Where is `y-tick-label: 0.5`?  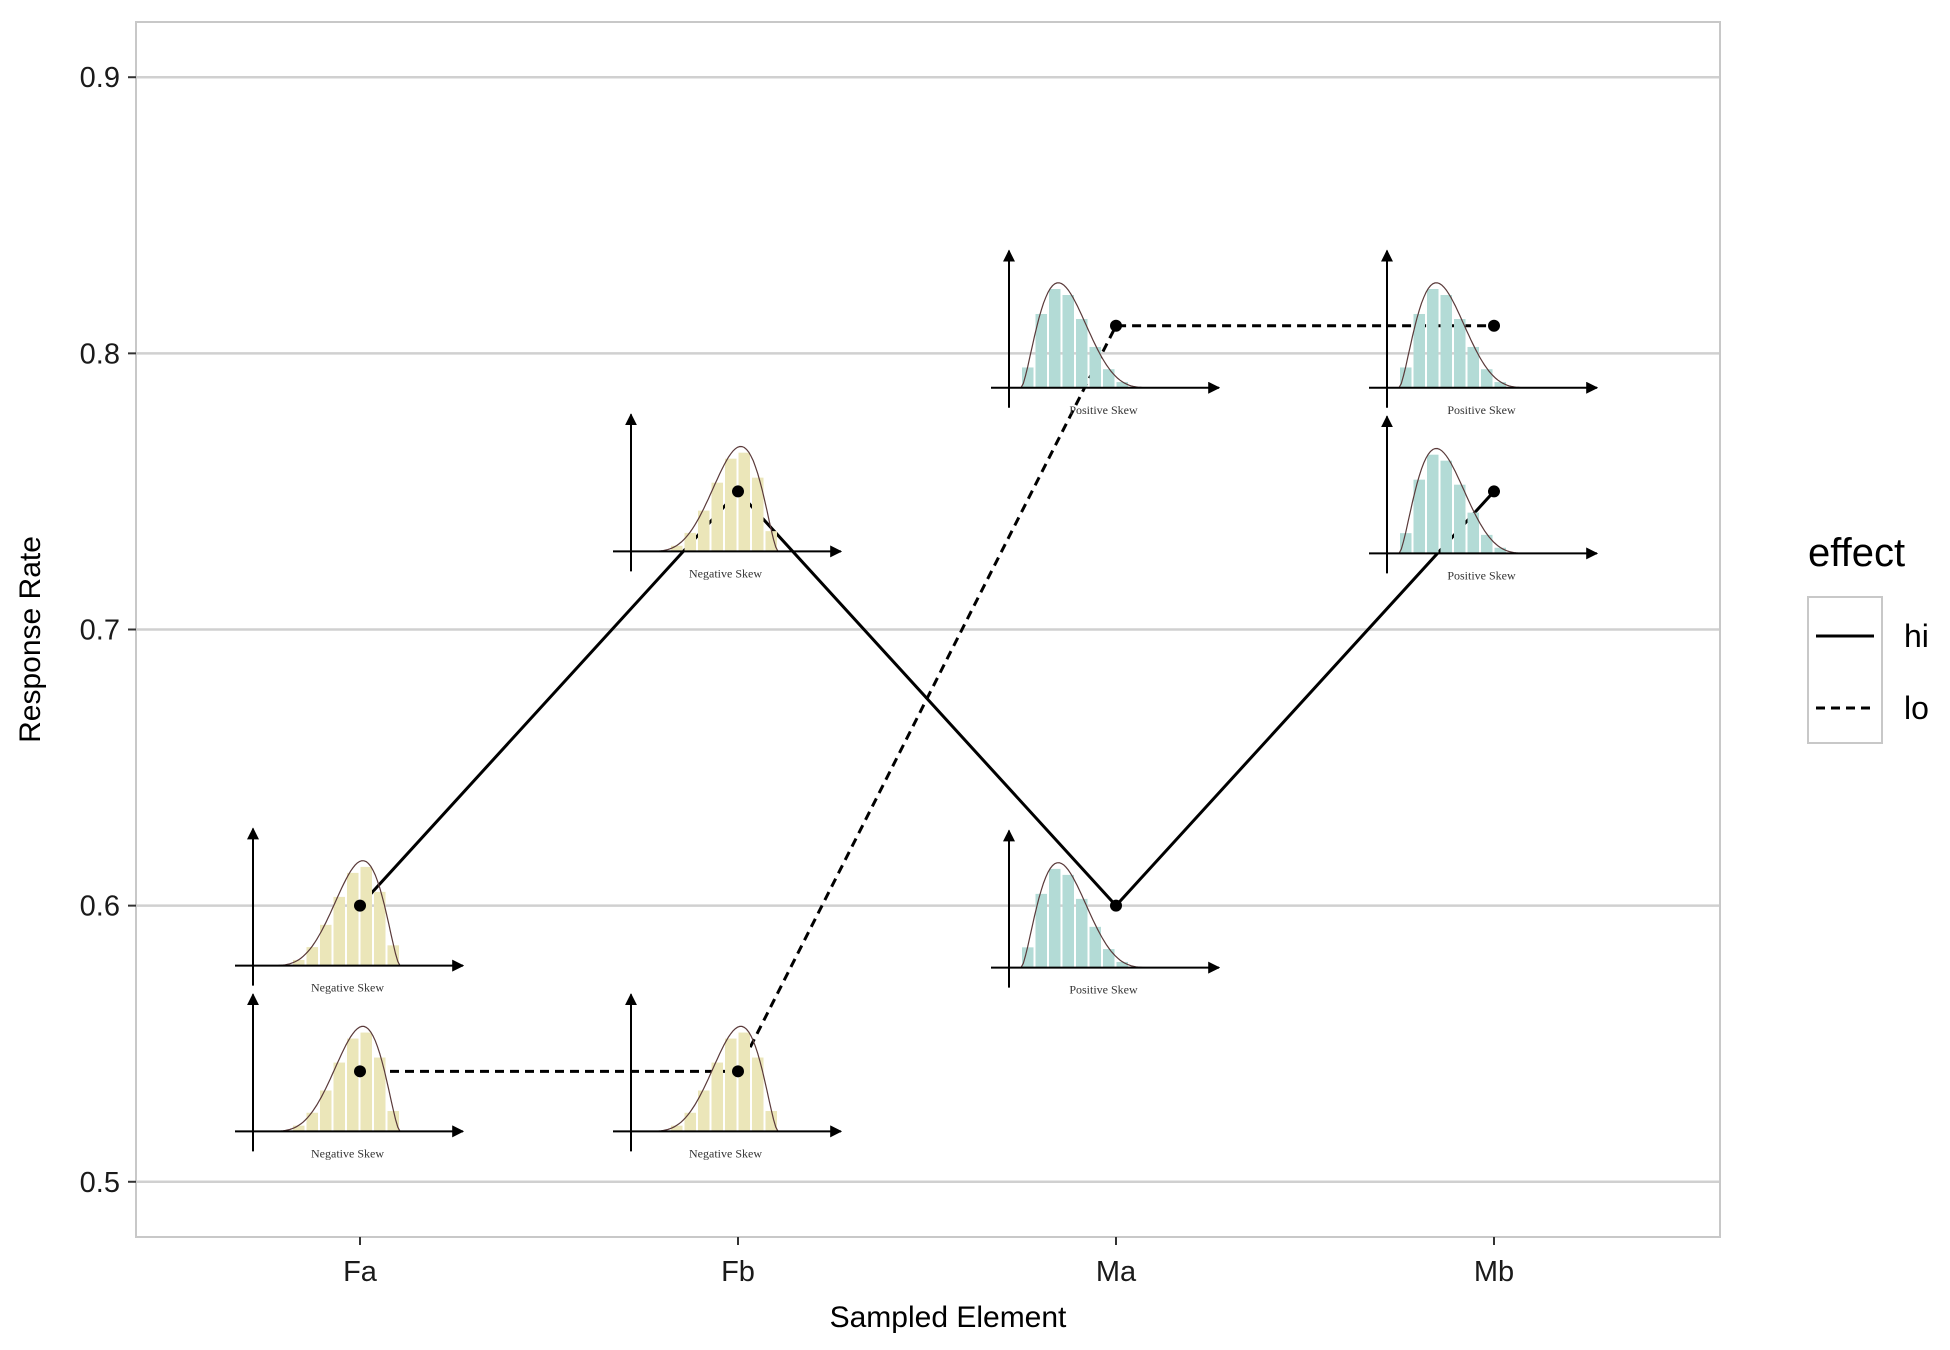
y-tick-label: 0.5 is located at coordinates (100, 1183).